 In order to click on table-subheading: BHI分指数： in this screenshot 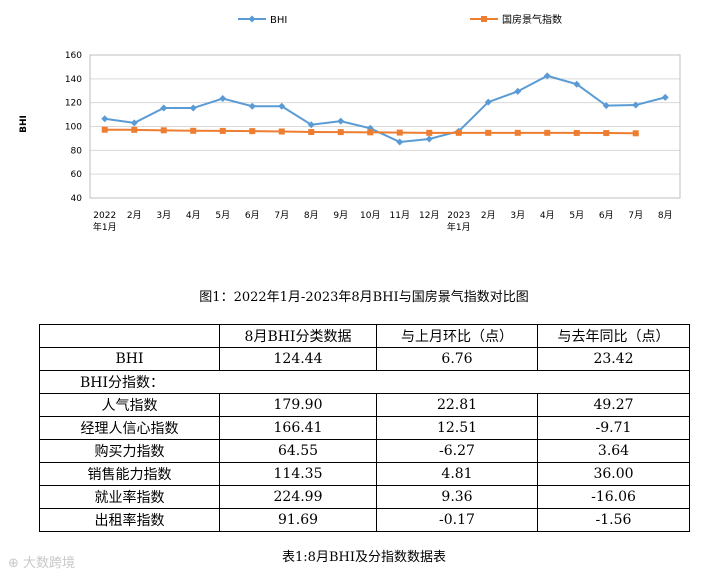, I will do `click(364, 382)`.